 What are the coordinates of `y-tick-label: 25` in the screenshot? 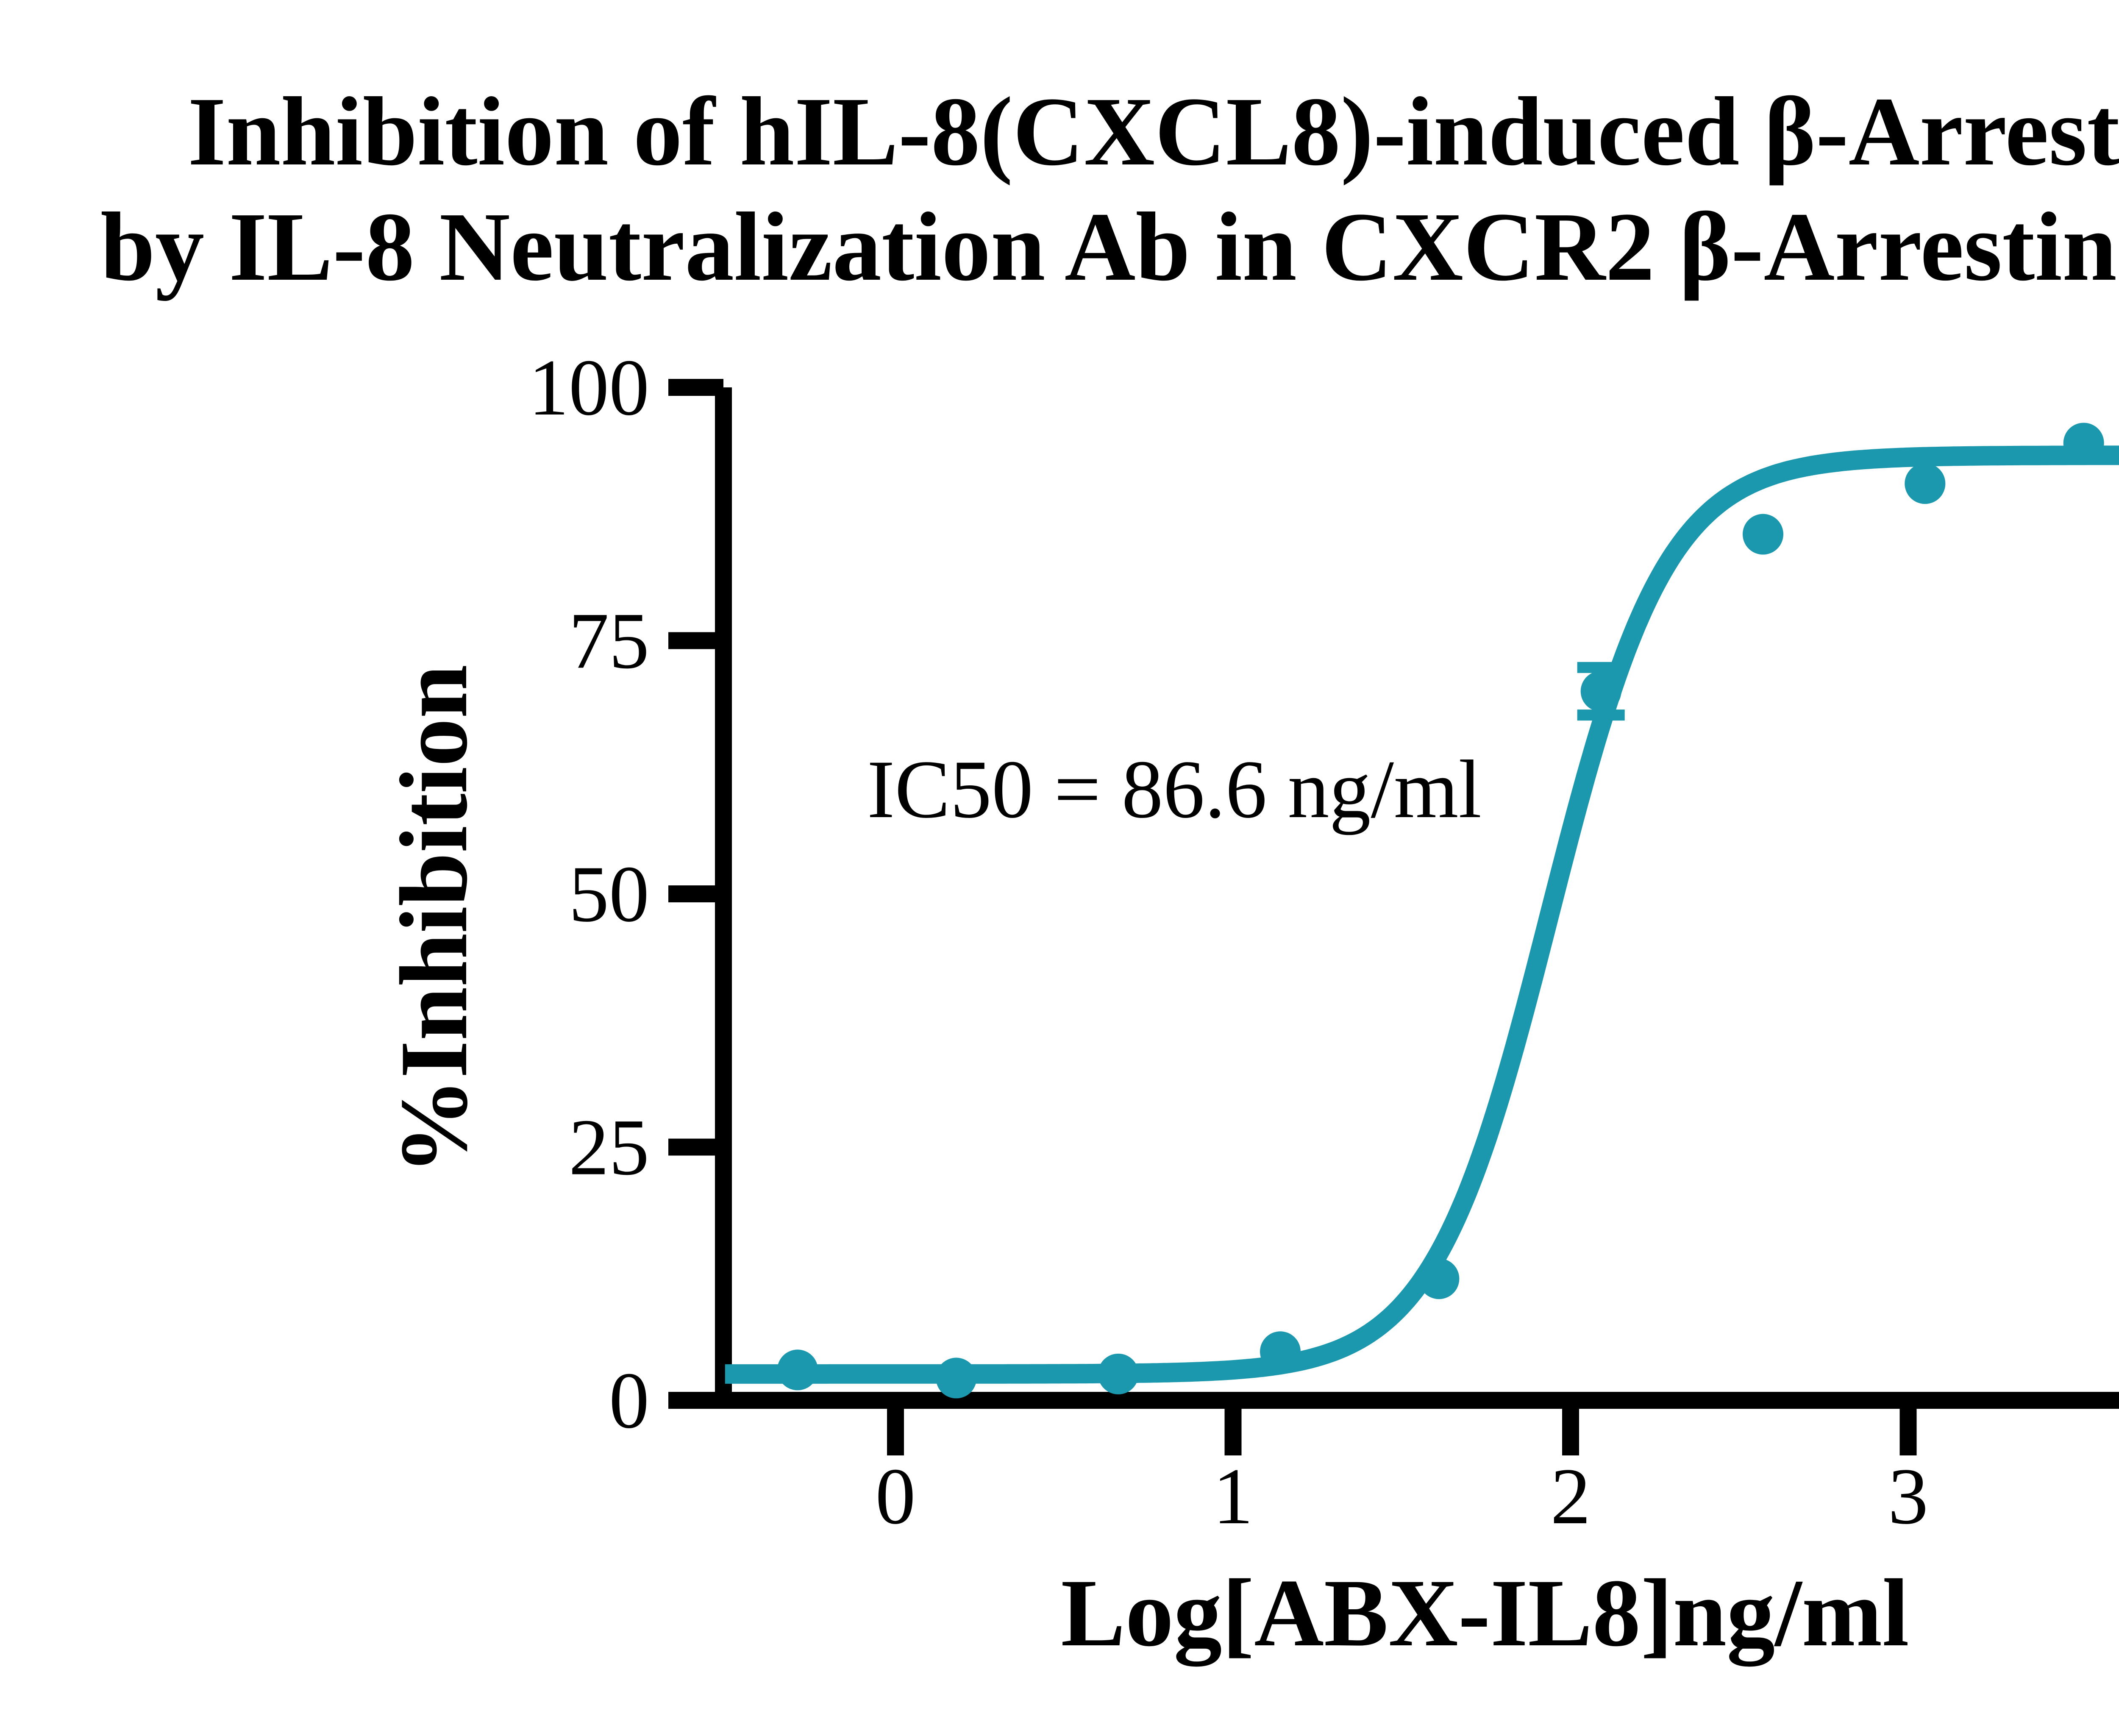 It's located at (609, 1147).